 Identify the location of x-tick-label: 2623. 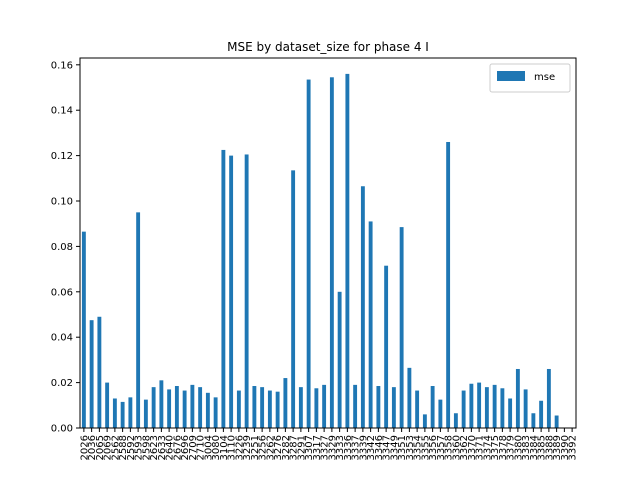
(154, 447).